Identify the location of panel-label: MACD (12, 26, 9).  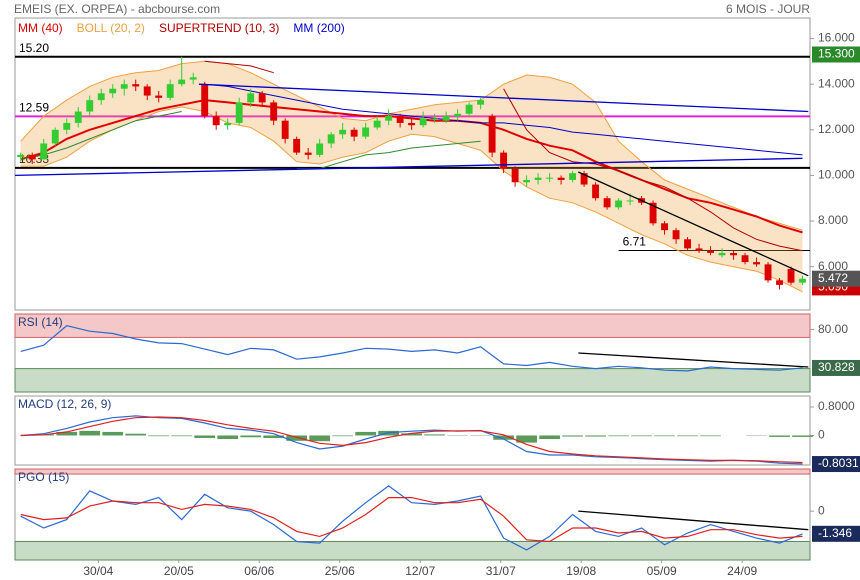
(64, 404).